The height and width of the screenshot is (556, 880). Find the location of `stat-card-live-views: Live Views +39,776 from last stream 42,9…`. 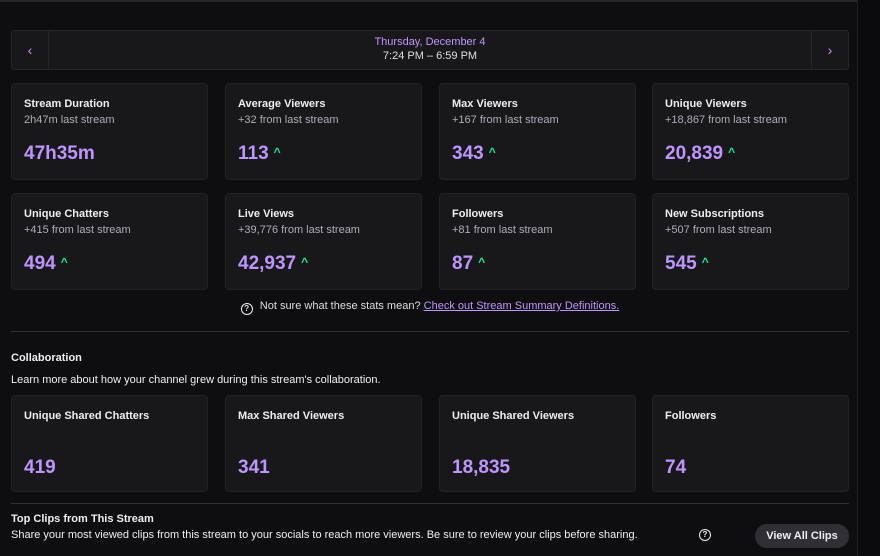

stat-card-live-views: Live Views +39,776 from last stream 42,9… is located at coordinates (323, 241).